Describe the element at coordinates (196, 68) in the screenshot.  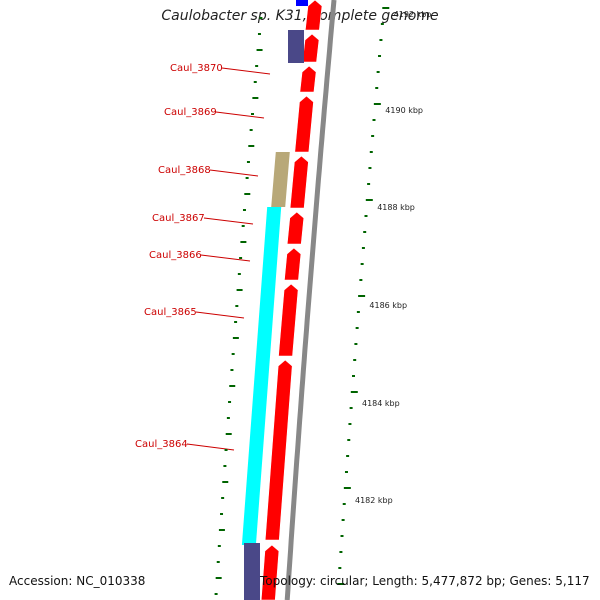
I see `gene-label: Caul_3870` at that location.